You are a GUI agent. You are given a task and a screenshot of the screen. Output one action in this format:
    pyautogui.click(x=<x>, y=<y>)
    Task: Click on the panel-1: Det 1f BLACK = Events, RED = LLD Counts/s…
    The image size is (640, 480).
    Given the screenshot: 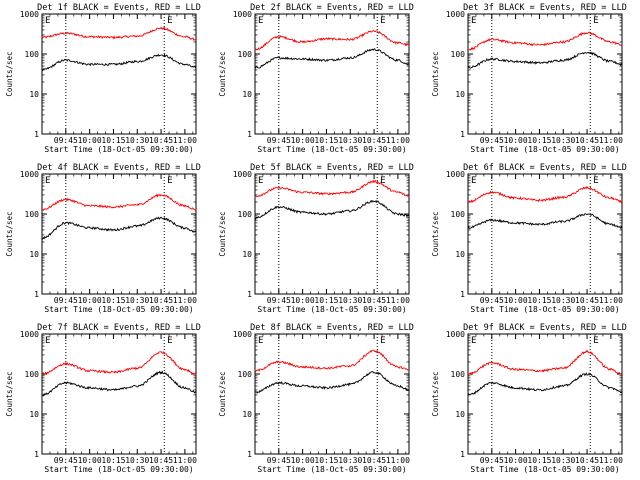 What is the action you would take?
    pyautogui.click(x=103, y=78)
    